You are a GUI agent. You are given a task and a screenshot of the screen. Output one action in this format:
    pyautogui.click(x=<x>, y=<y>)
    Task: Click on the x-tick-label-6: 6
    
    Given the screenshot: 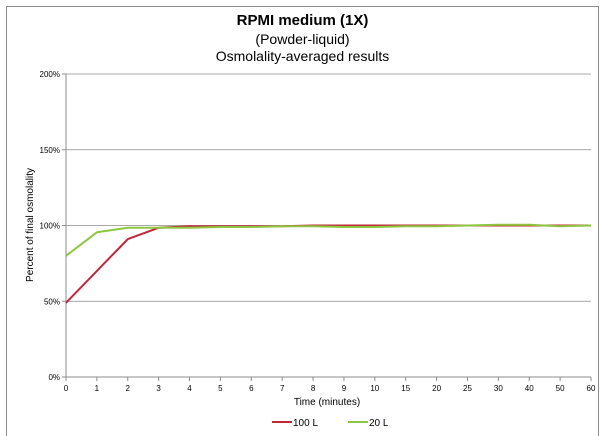 What is the action you would take?
    pyautogui.click(x=251, y=388)
    